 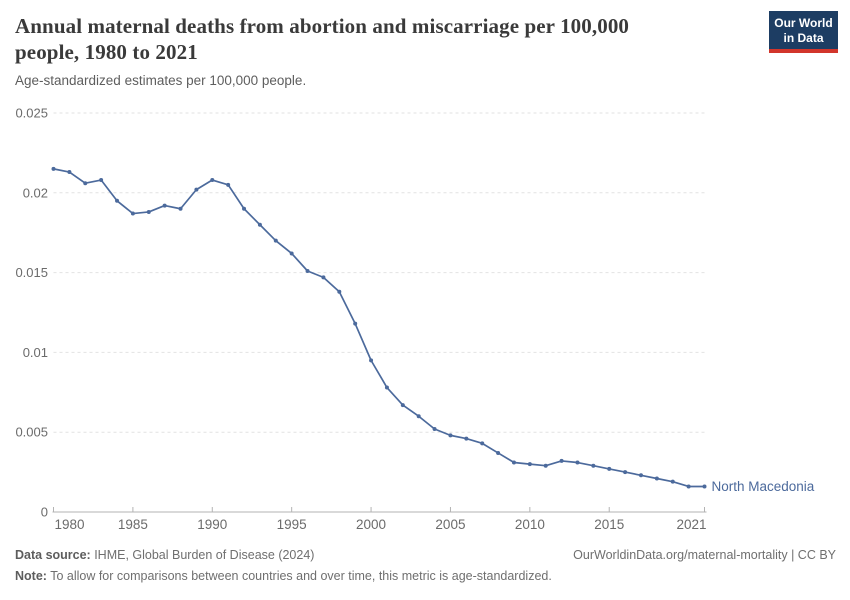 I want to click on data-point-2006, so click(x=466, y=438).